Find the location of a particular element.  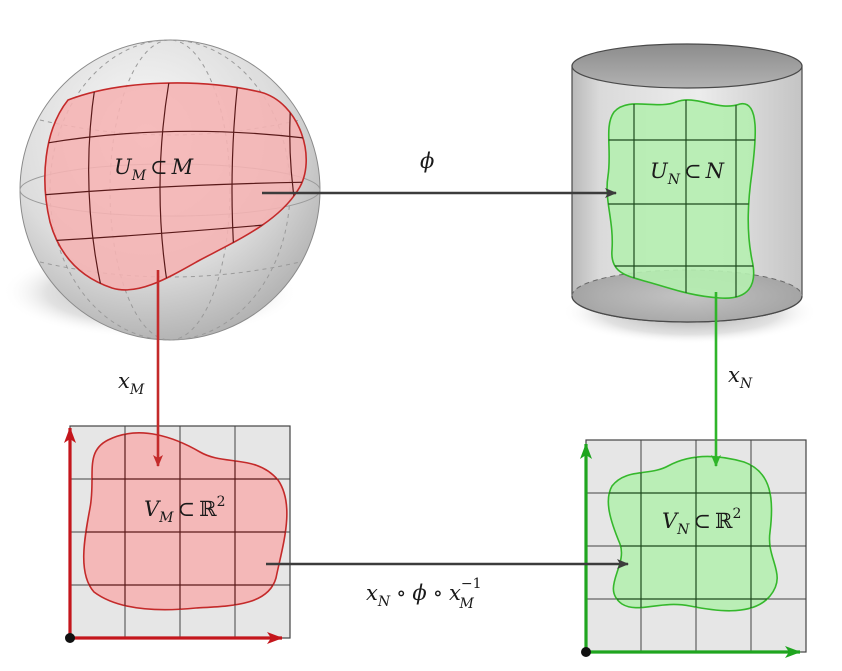

label-v-n-subset-r2: VN ⊂ ℝ2 is located at coordinates (701, 522).